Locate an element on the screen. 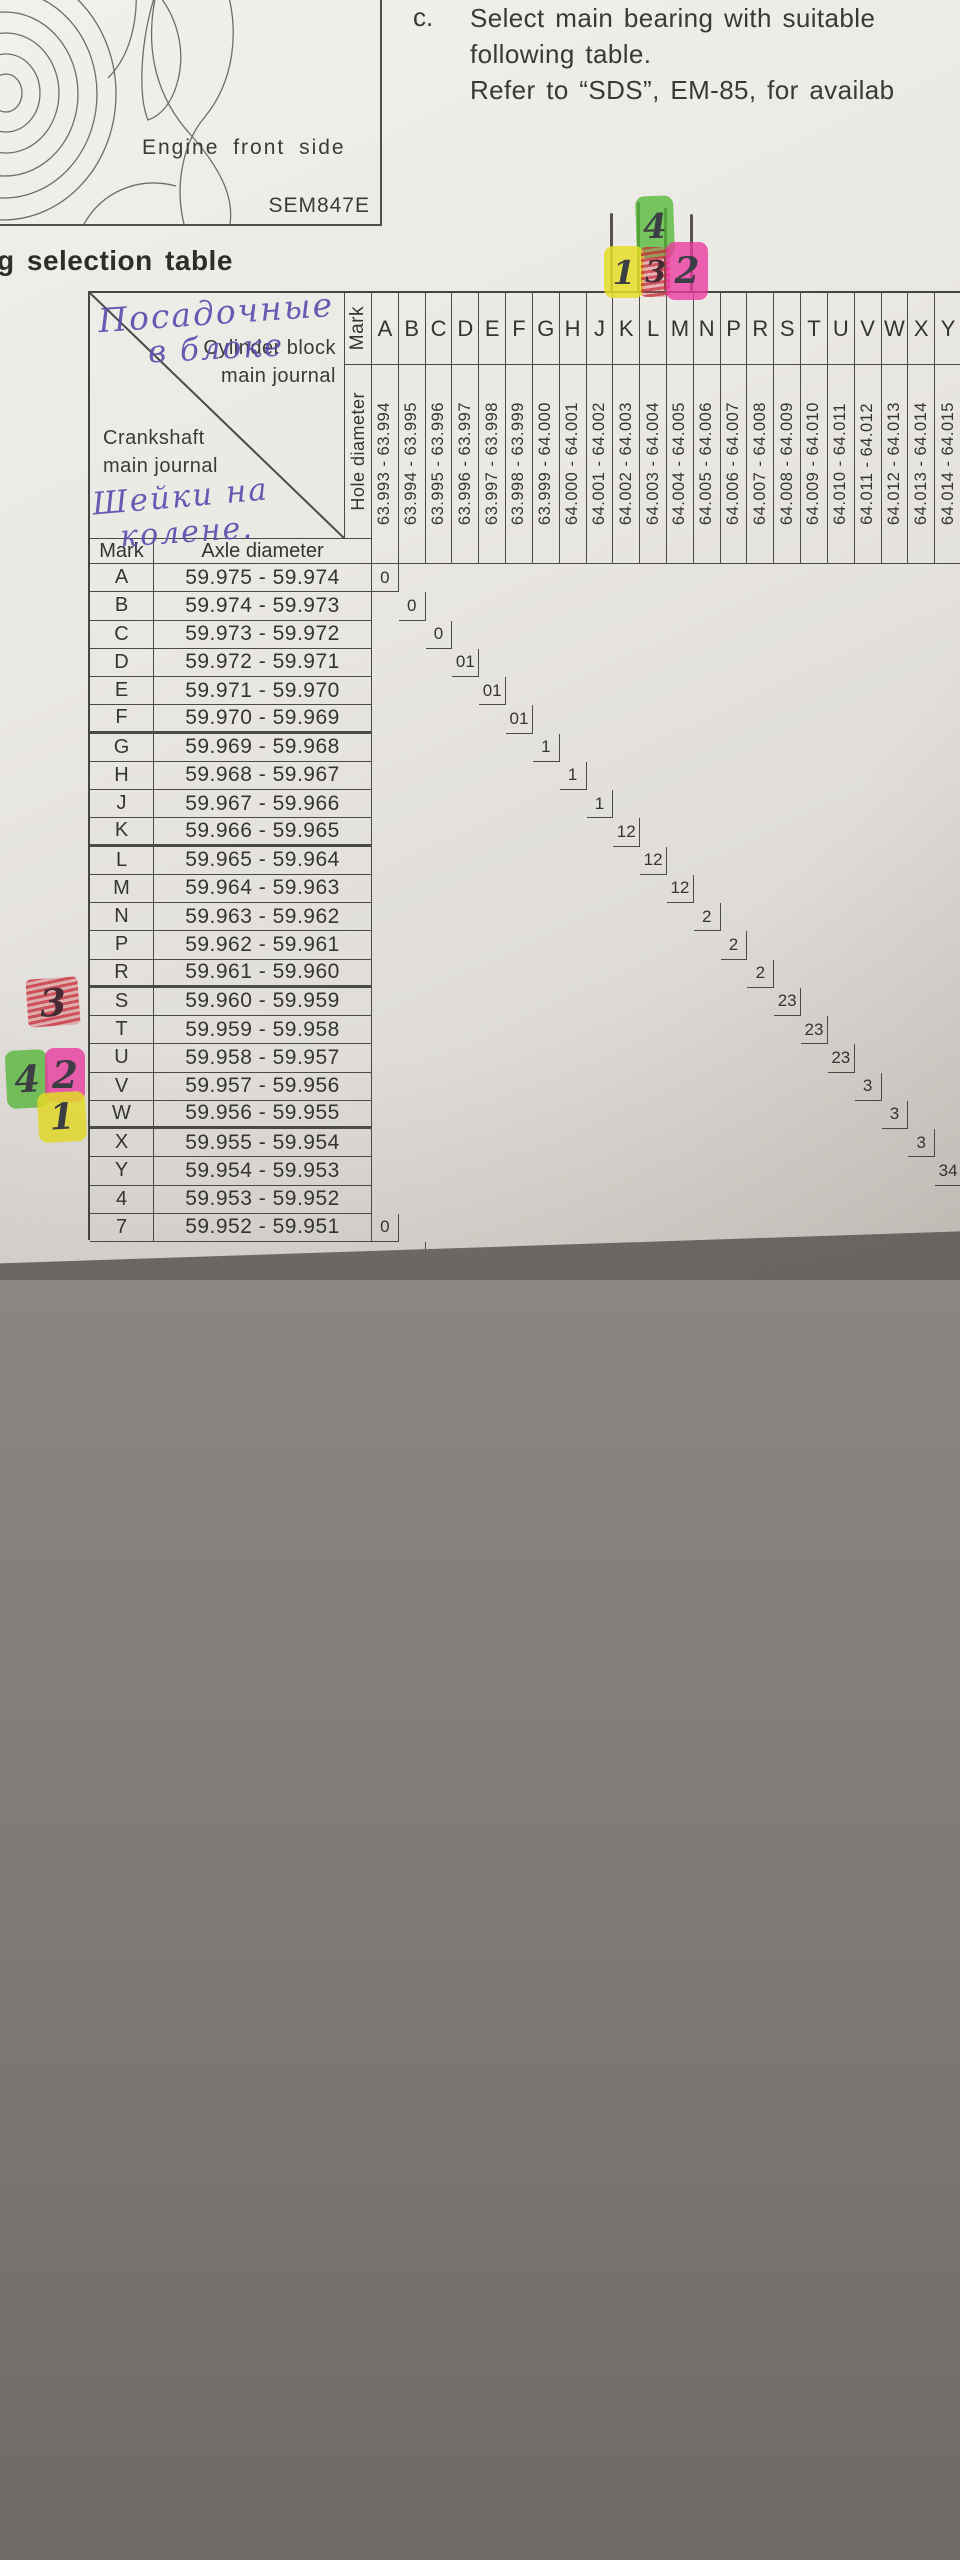 The width and height of the screenshot is (960, 2560). hole-diameter-value-text: 63.997 - 63.998 is located at coordinates (492, 463).